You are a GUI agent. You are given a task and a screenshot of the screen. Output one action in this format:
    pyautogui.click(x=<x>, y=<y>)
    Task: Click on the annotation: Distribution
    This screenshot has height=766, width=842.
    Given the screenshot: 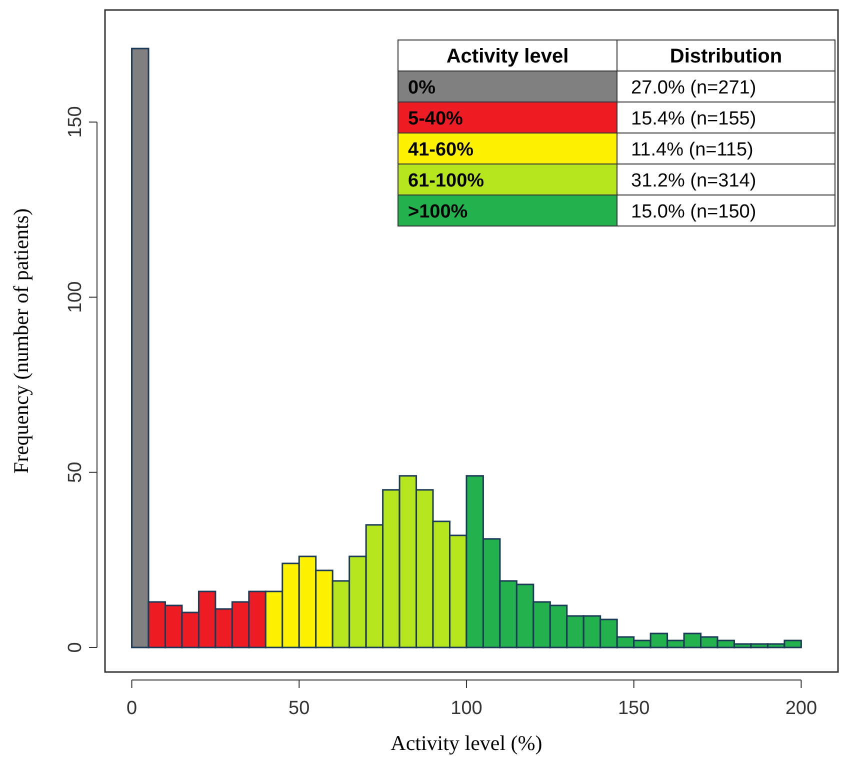 What is the action you would take?
    pyautogui.click(x=726, y=57)
    